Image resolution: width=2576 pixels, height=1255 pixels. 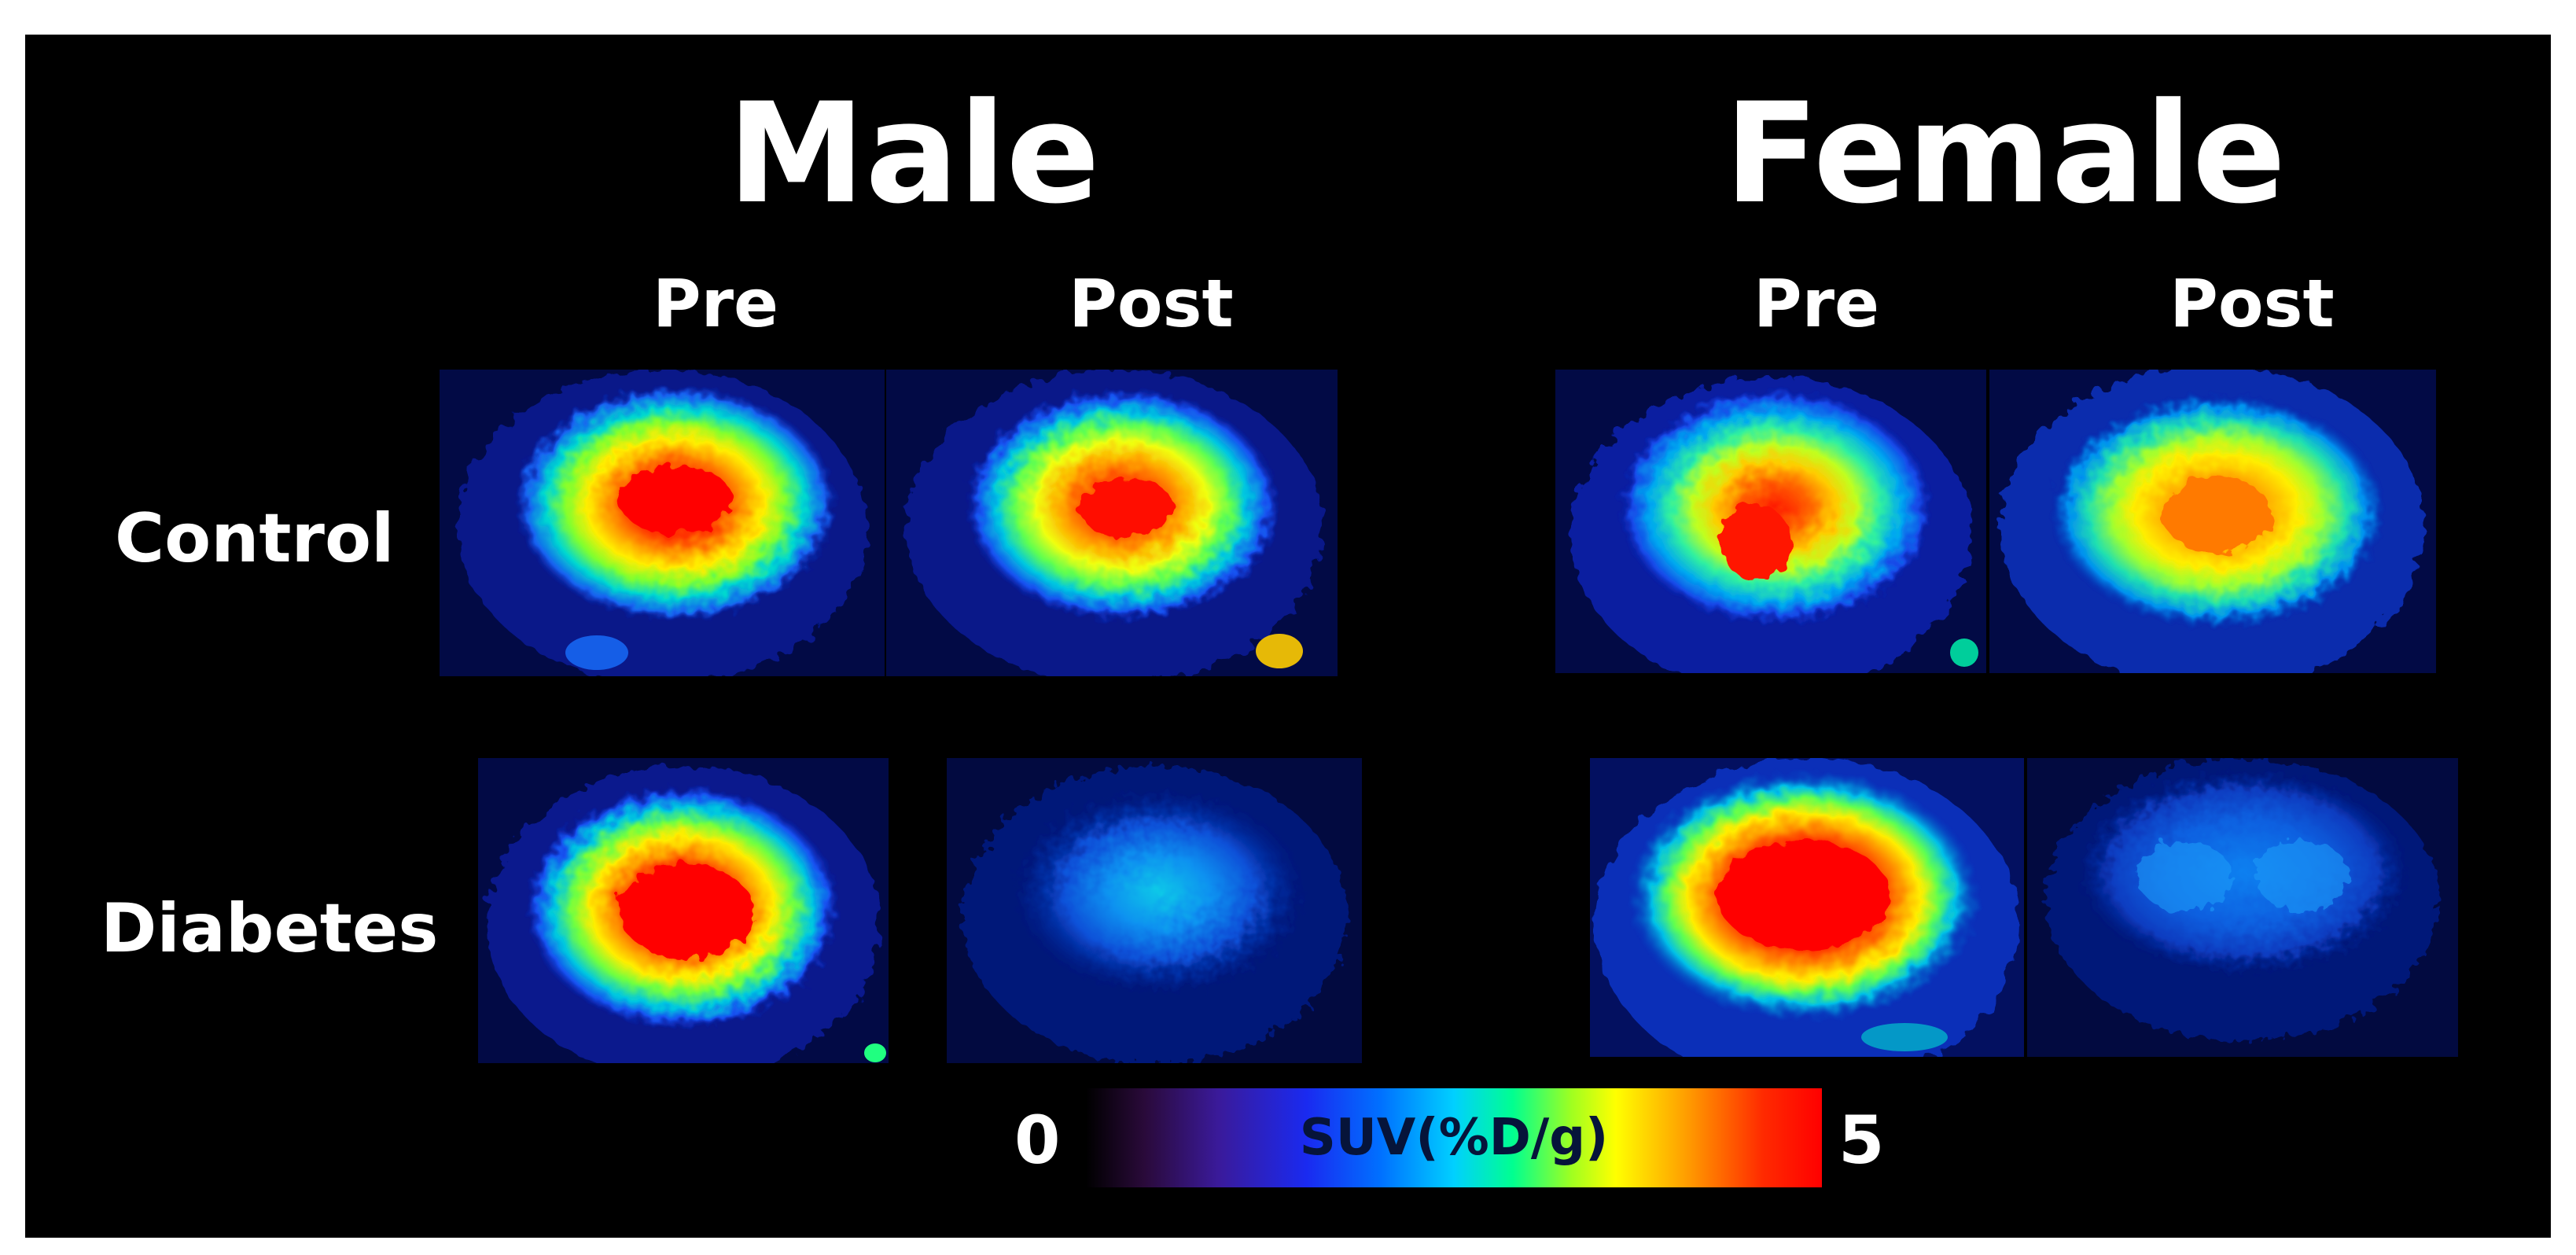 I want to click on time-header-female-pre: Pre, so click(x=1817, y=303).